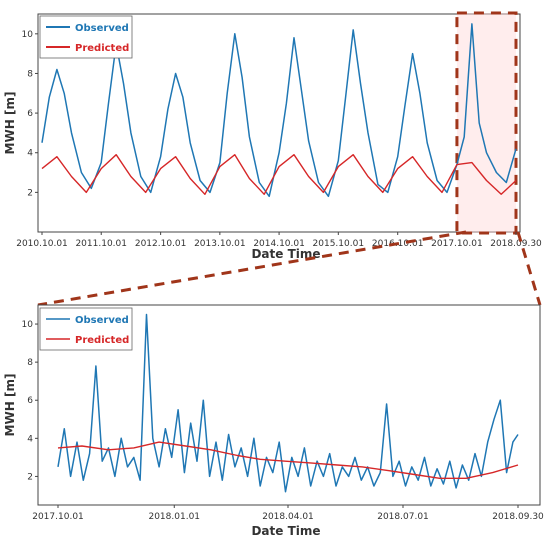  What do you see at coordinates (42, 244) in the screenshot?
I see `top-x-tick-label: 2010.10.01` at bounding box center [42, 244].